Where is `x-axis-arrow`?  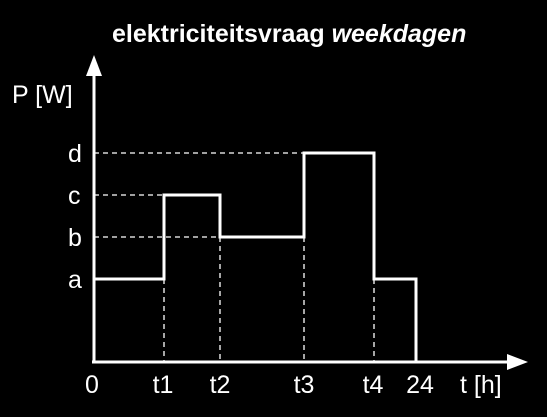 x-axis-arrow is located at coordinates (517, 362).